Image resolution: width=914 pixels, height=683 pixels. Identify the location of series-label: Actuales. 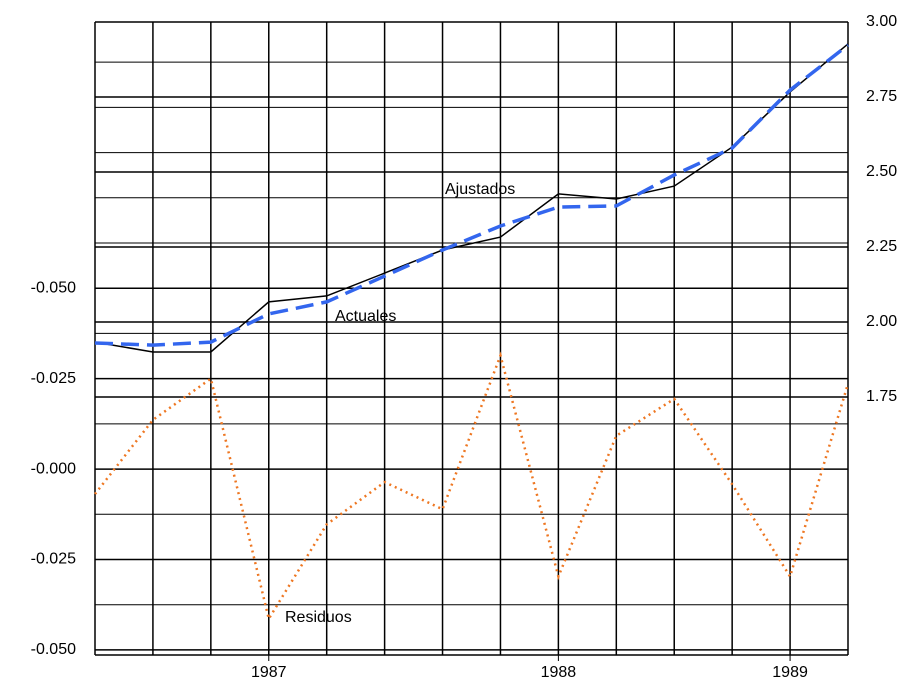
(365, 316).